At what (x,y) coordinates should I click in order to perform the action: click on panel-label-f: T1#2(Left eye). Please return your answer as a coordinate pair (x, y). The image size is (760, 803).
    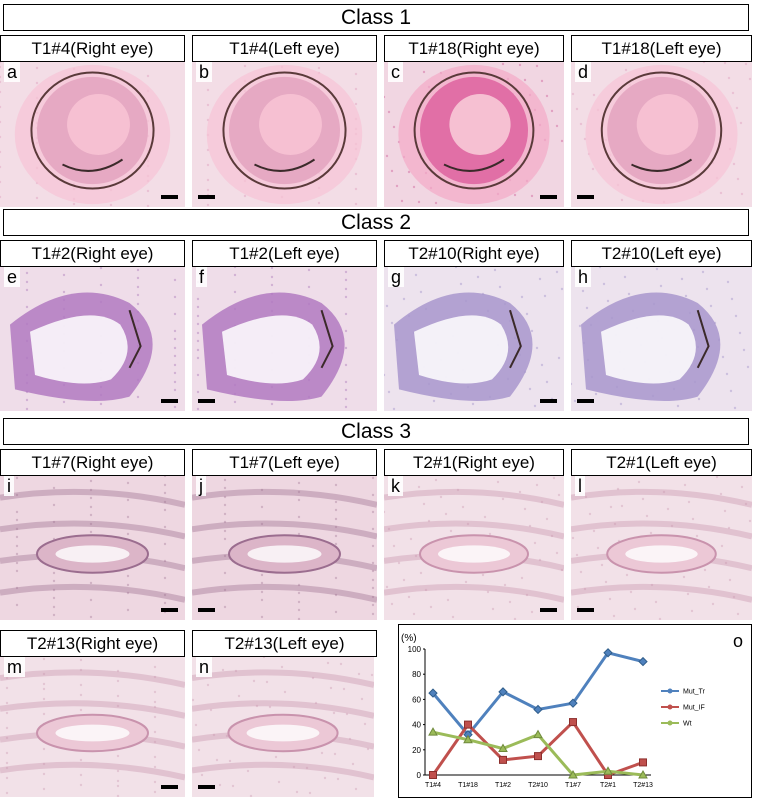
    Looking at the image, I should click on (284, 253).